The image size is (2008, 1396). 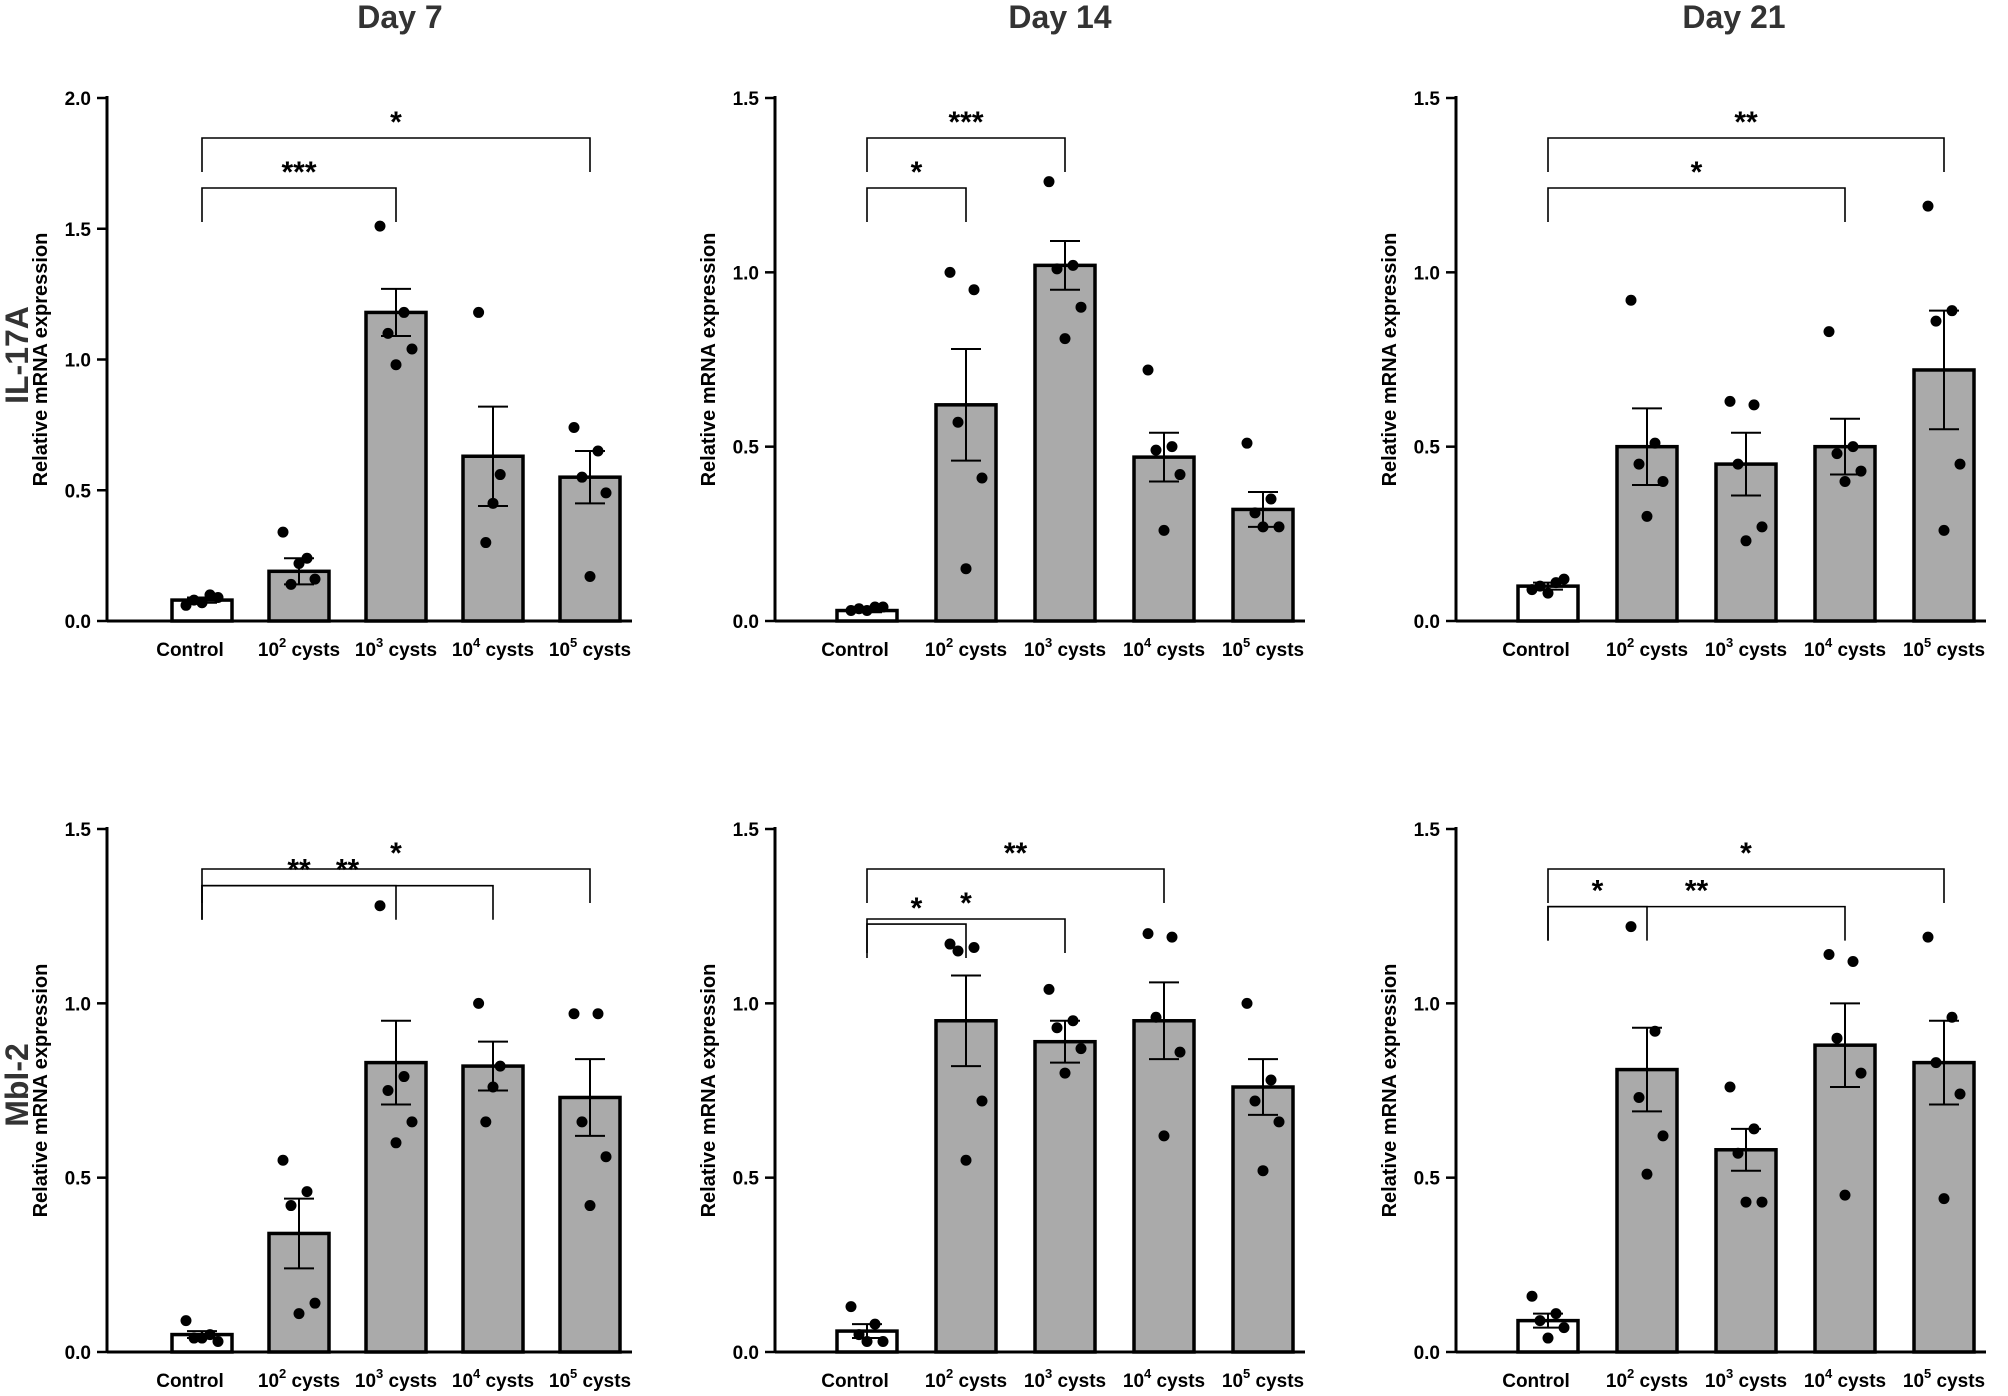 I want to click on y-tick-label: 1.0, so click(x=1427, y=1004).